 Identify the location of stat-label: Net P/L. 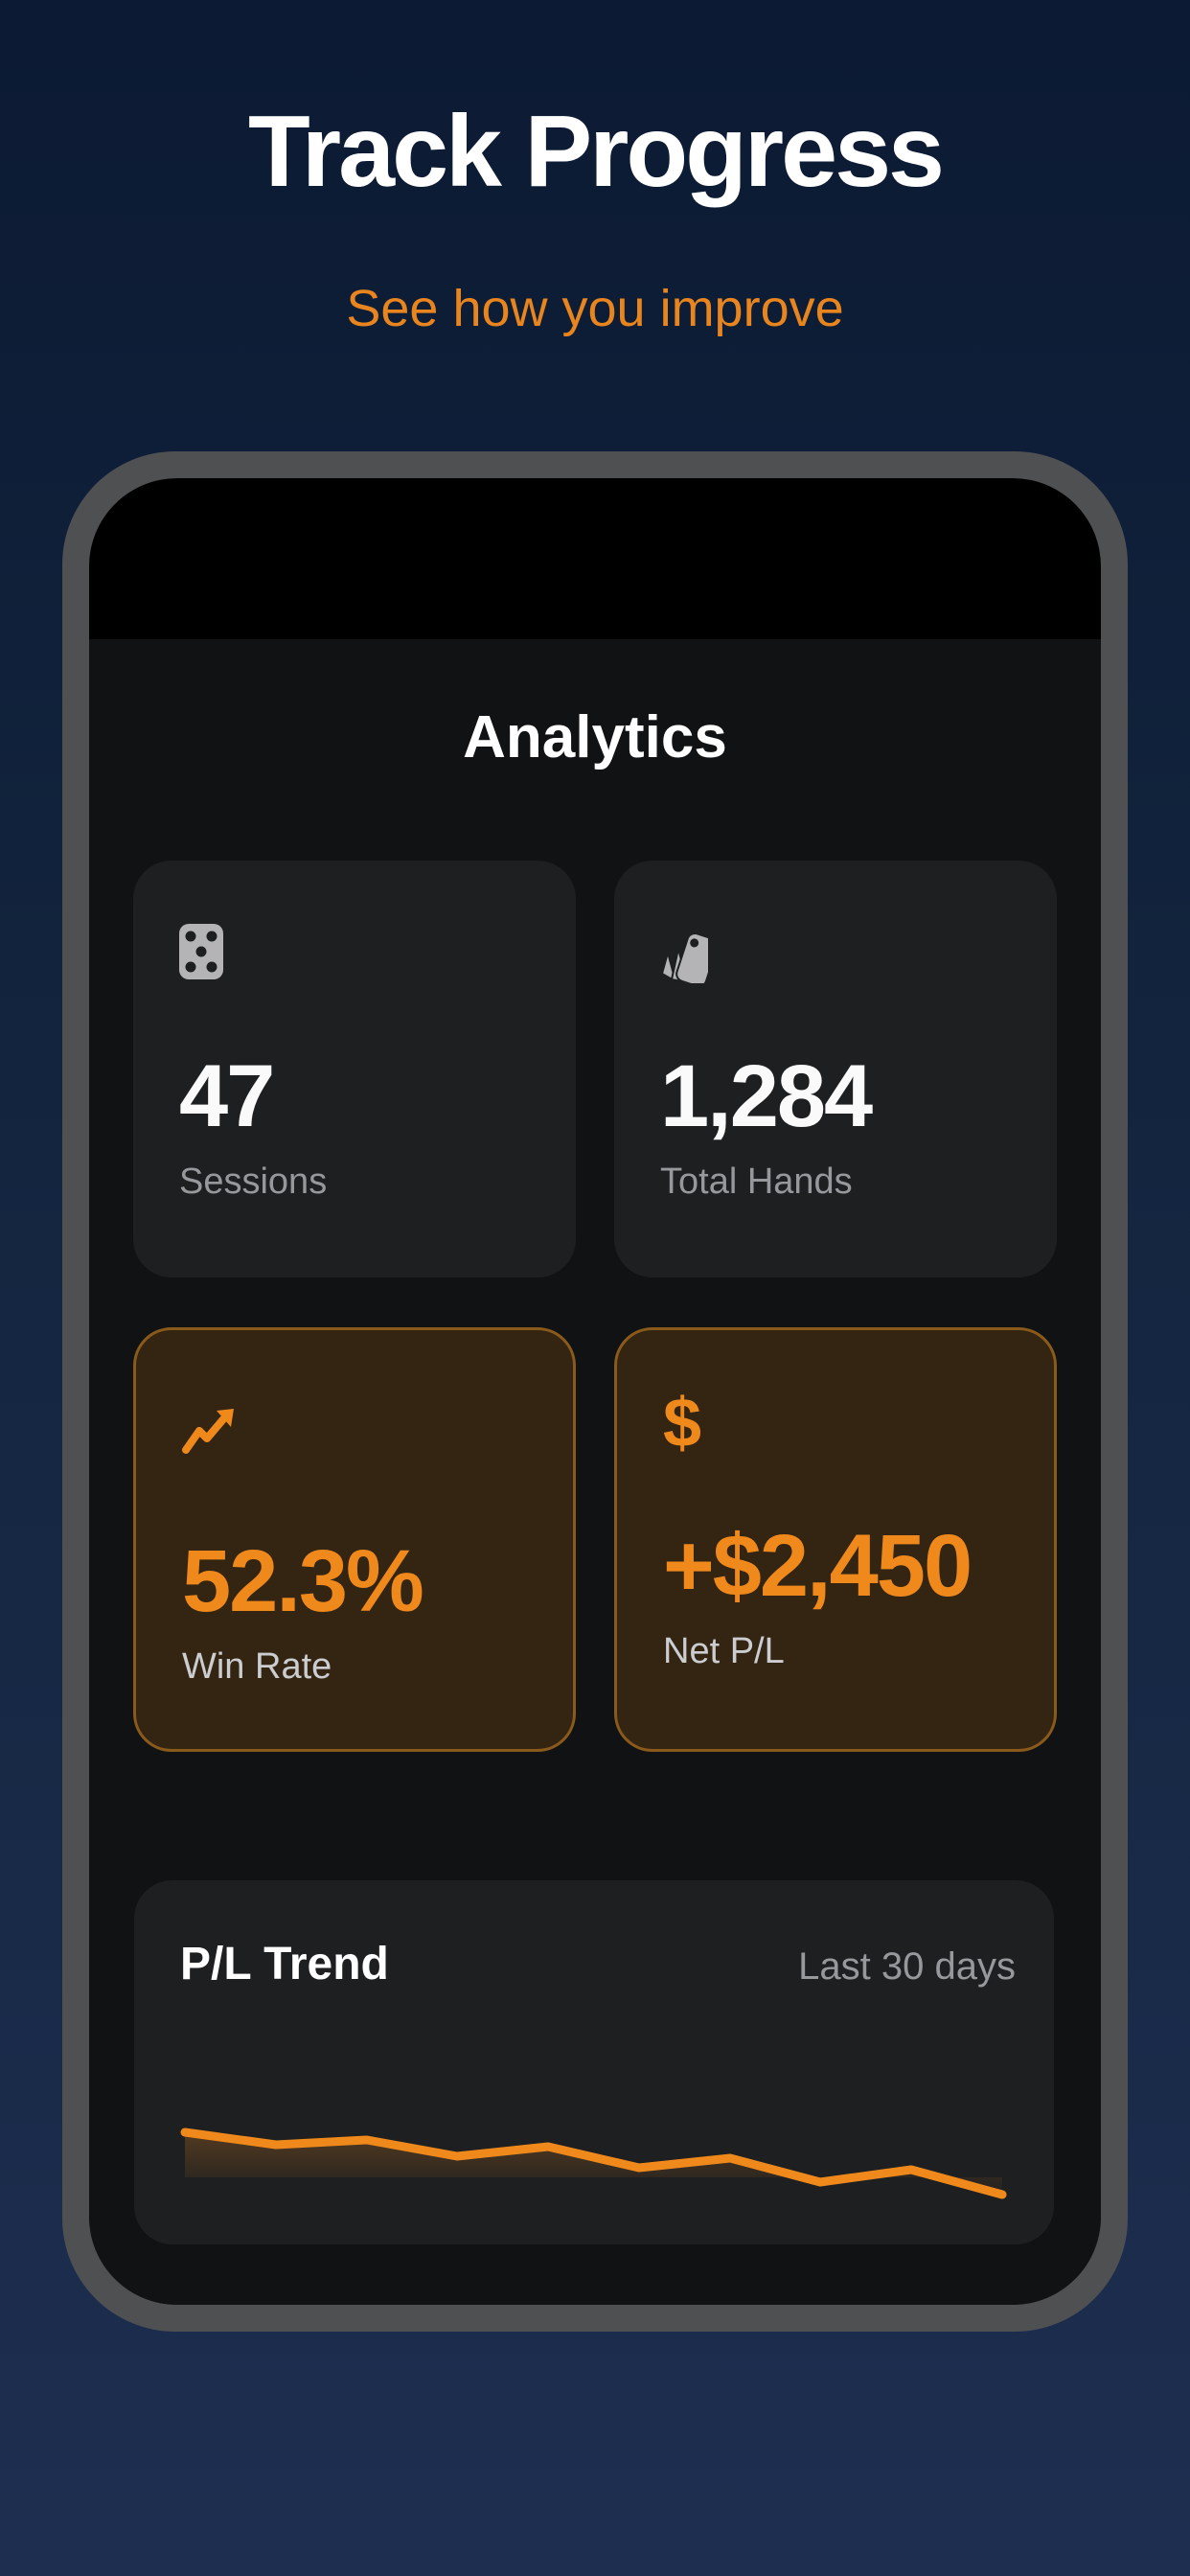
(724, 1650).